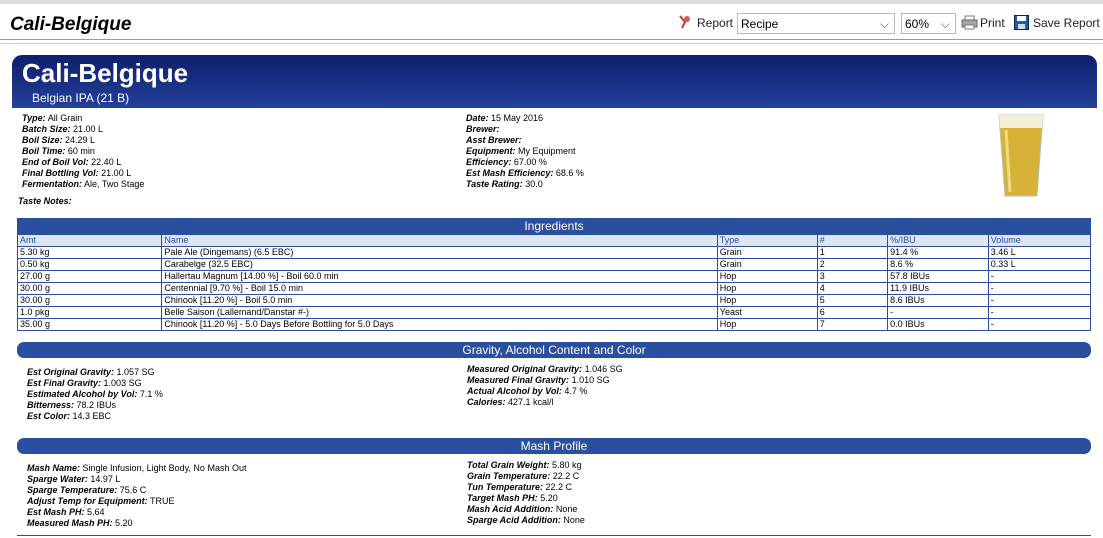 Image resolution: width=1103 pixels, height=538 pixels. I want to click on field-row: Boil Time: 60 min, so click(58, 151).